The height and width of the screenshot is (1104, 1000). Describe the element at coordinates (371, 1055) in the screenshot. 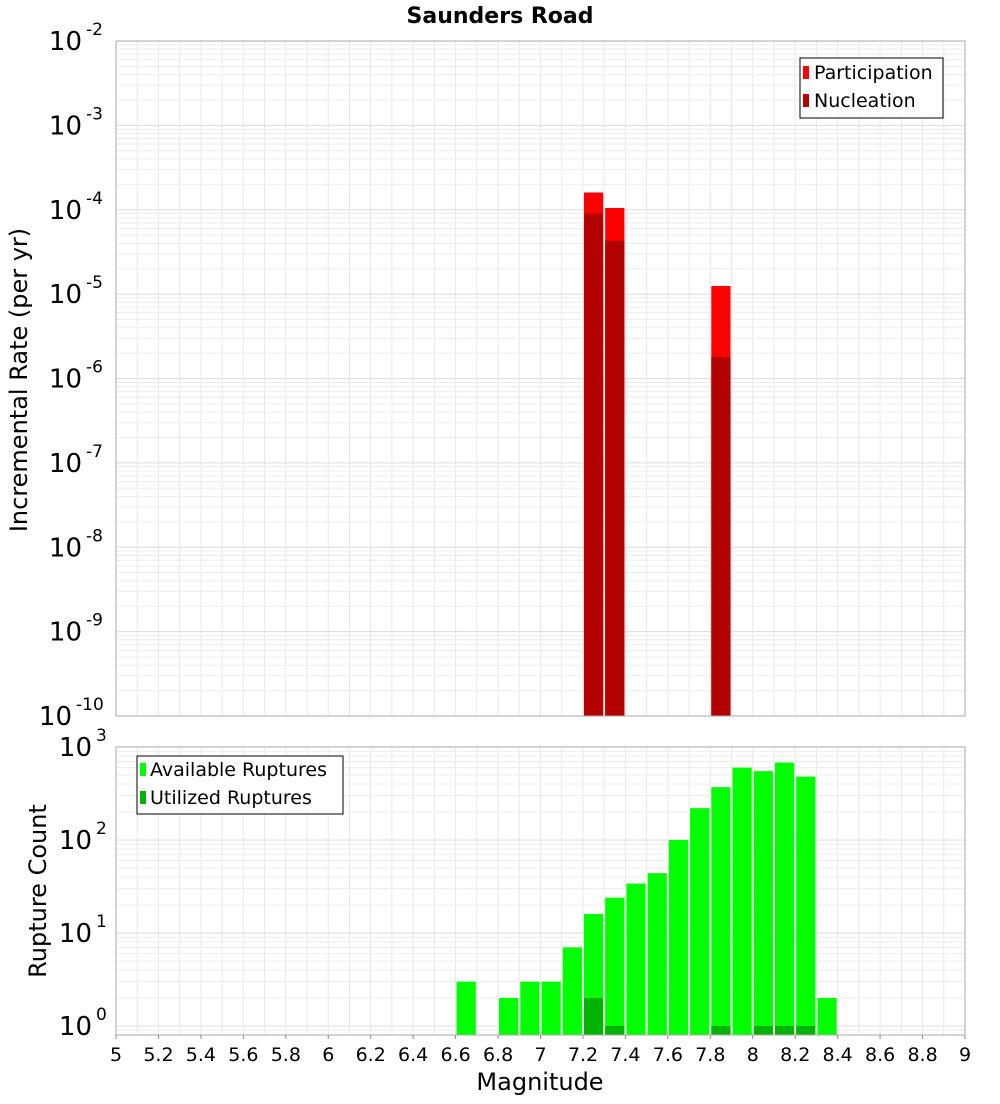

I see `x-tick-label: 6.2` at that location.